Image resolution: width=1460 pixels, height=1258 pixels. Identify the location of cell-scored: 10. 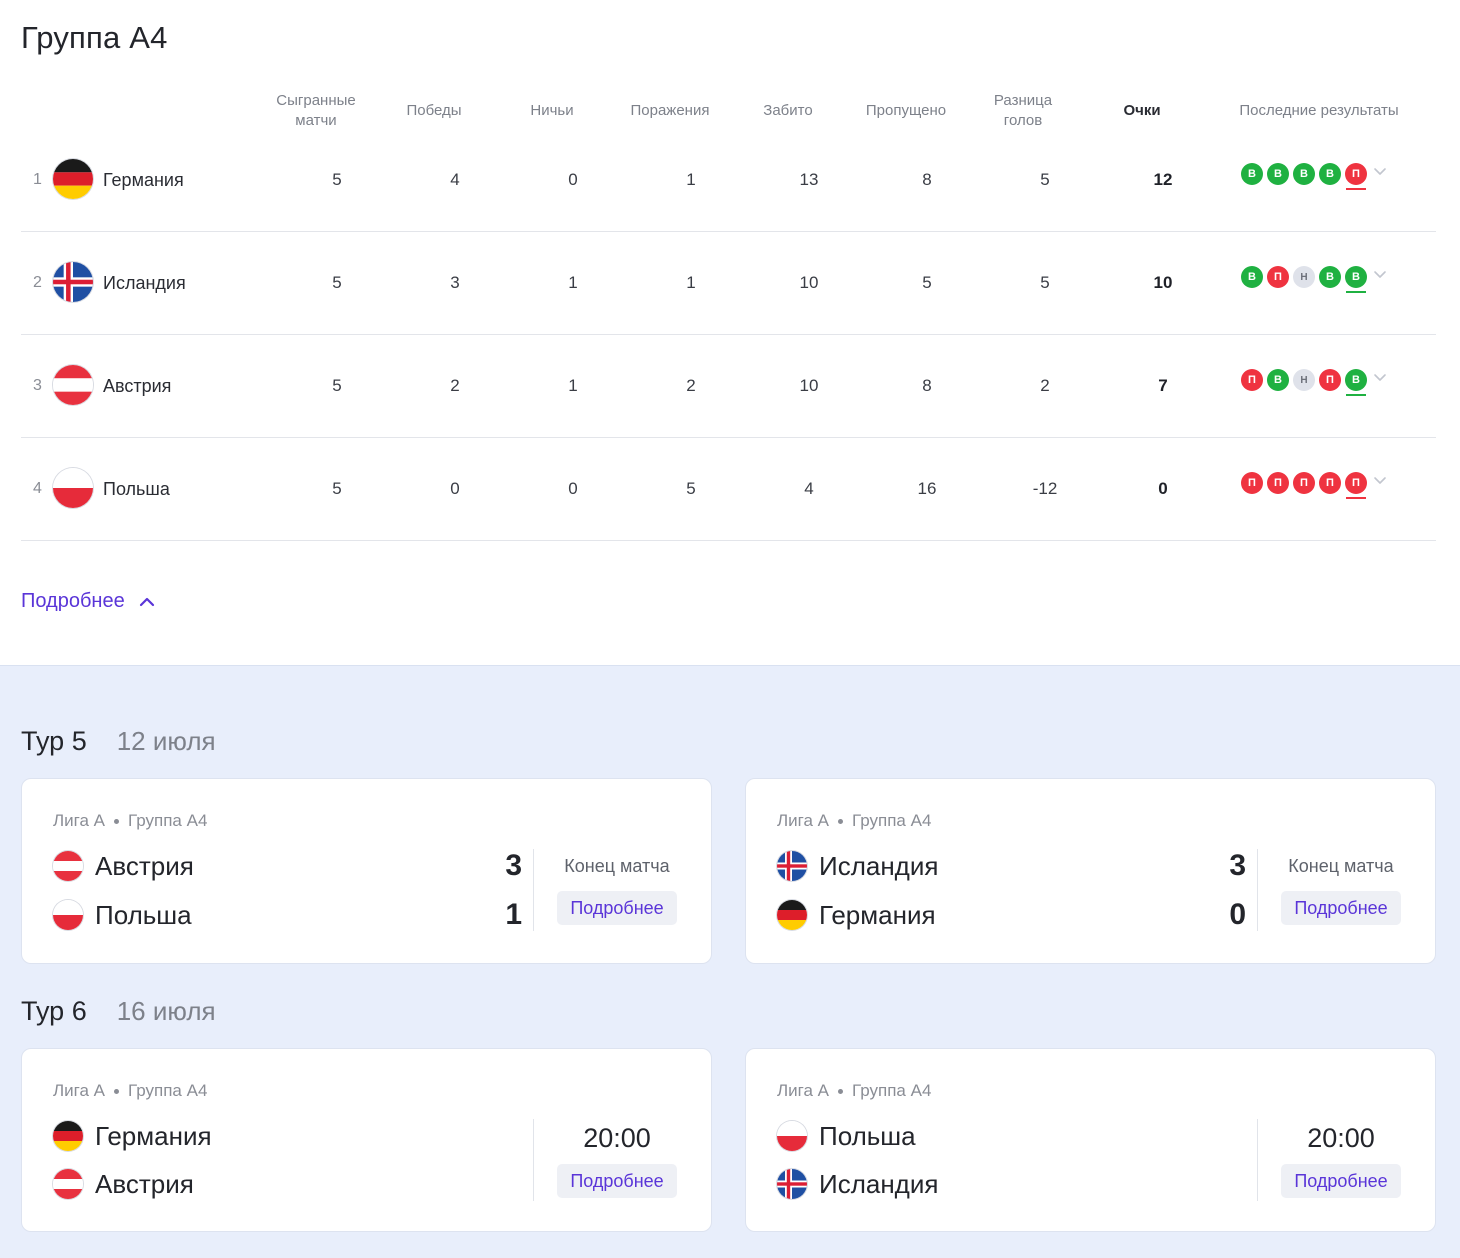
(809, 282).